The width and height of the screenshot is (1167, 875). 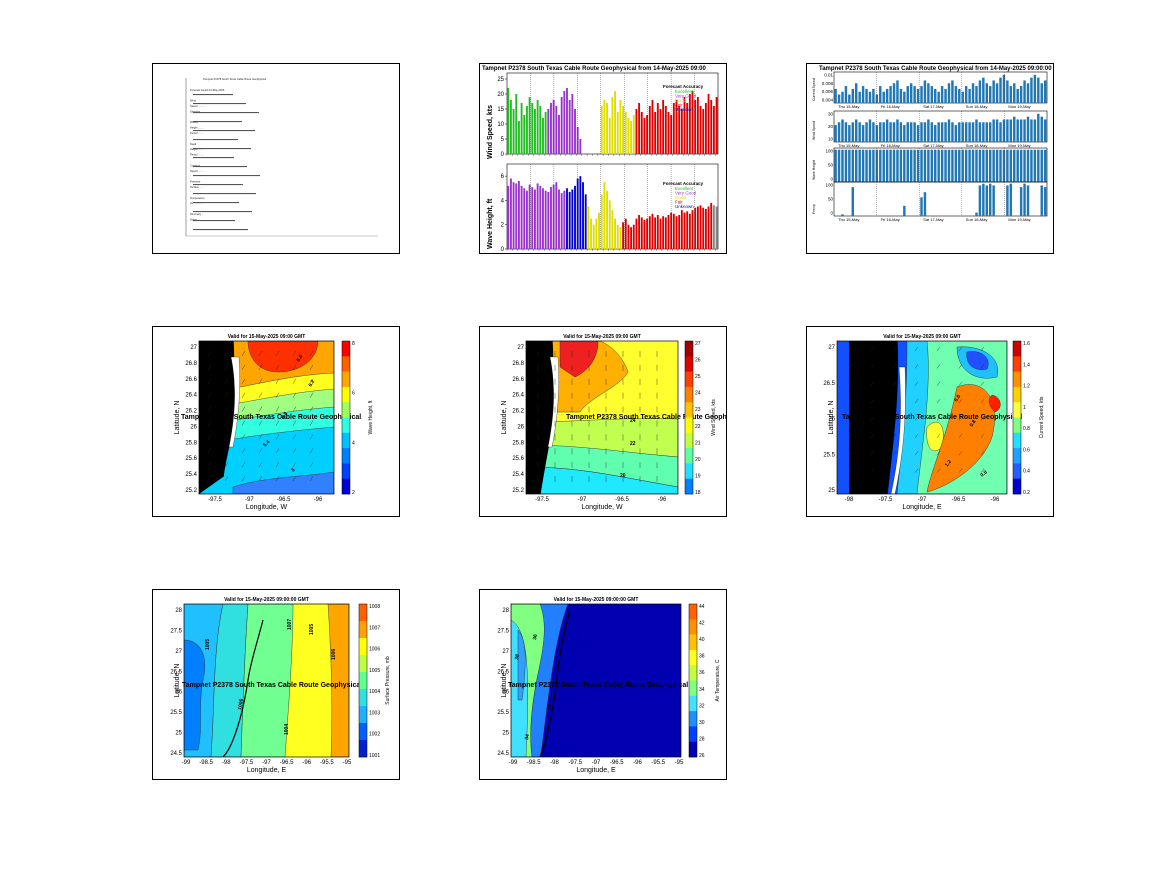 What do you see at coordinates (828, 91) in the screenshot?
I see `ensemble-ytick: 0.006` at bounding box center [828, 91].